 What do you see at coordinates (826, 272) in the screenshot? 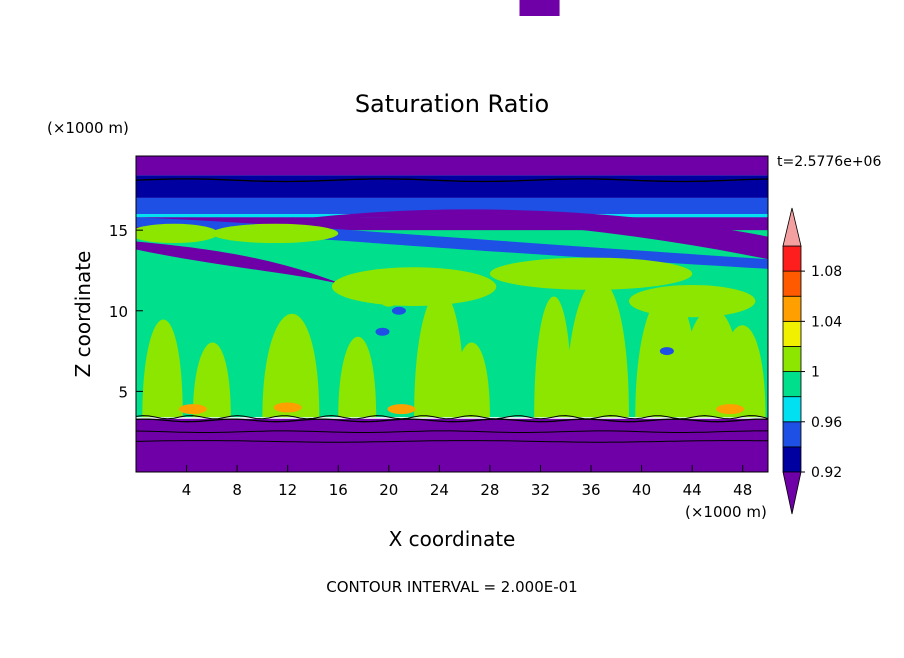
I see `colorbar-label-0: 1.08` at bounding box center [826, 272].